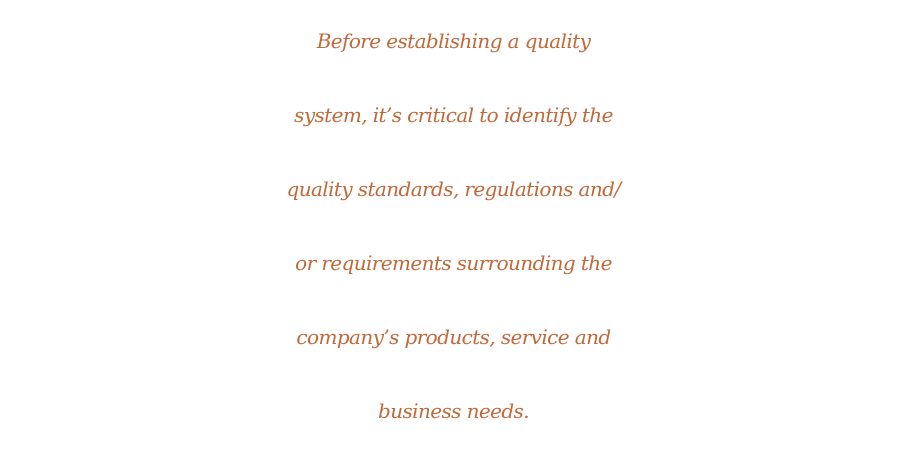 The width and height of the screenshot is (907, 459). Describe the element at coordinates (453, 41) in the screenshot. I see `quote-line-1: Before establishing a quality` at that location.